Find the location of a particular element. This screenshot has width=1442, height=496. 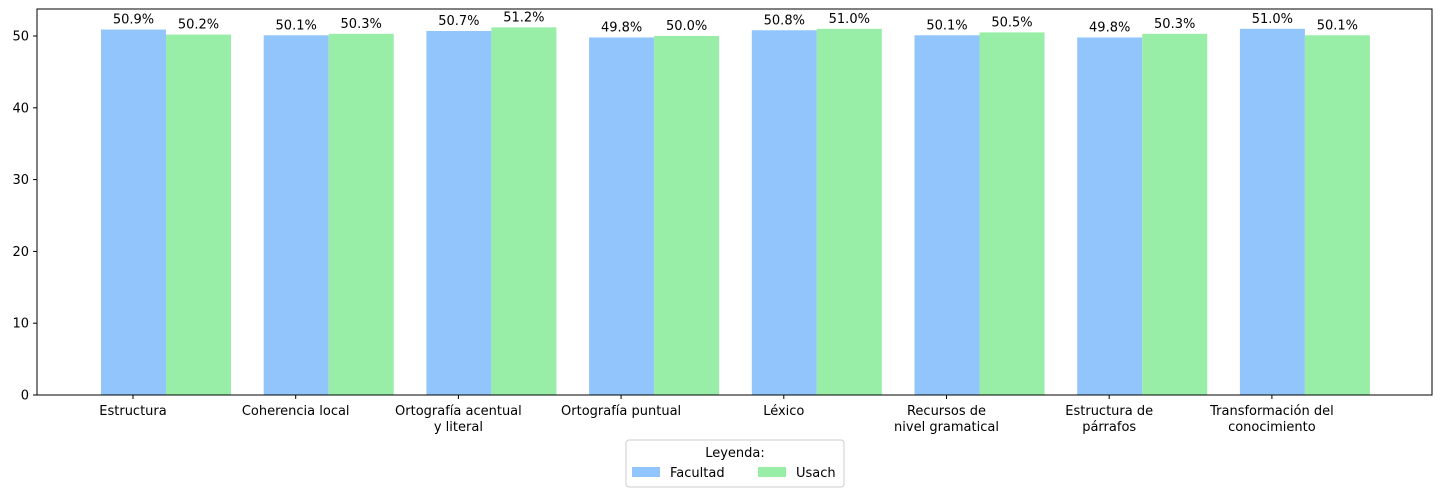

legend-box is located at coordinates (735, 463).